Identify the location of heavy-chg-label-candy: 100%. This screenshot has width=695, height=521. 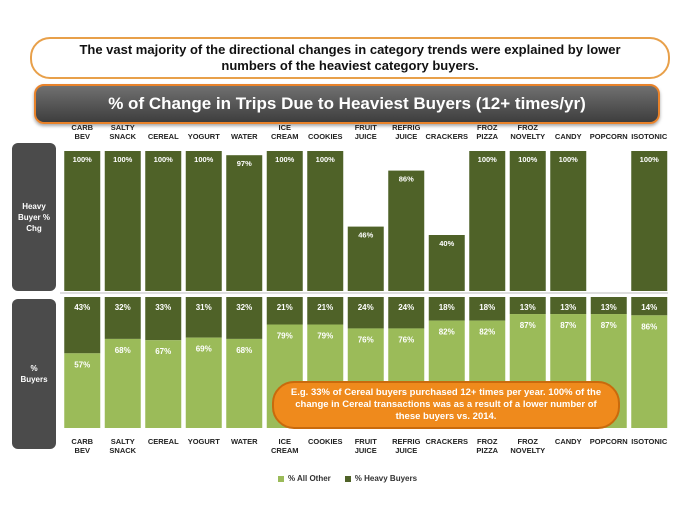
(569, 159).